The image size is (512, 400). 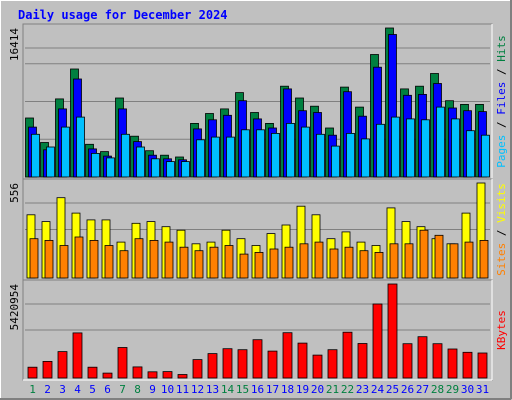 I want to click on x-tick-day-17: 17, so click(x=272, y=389).